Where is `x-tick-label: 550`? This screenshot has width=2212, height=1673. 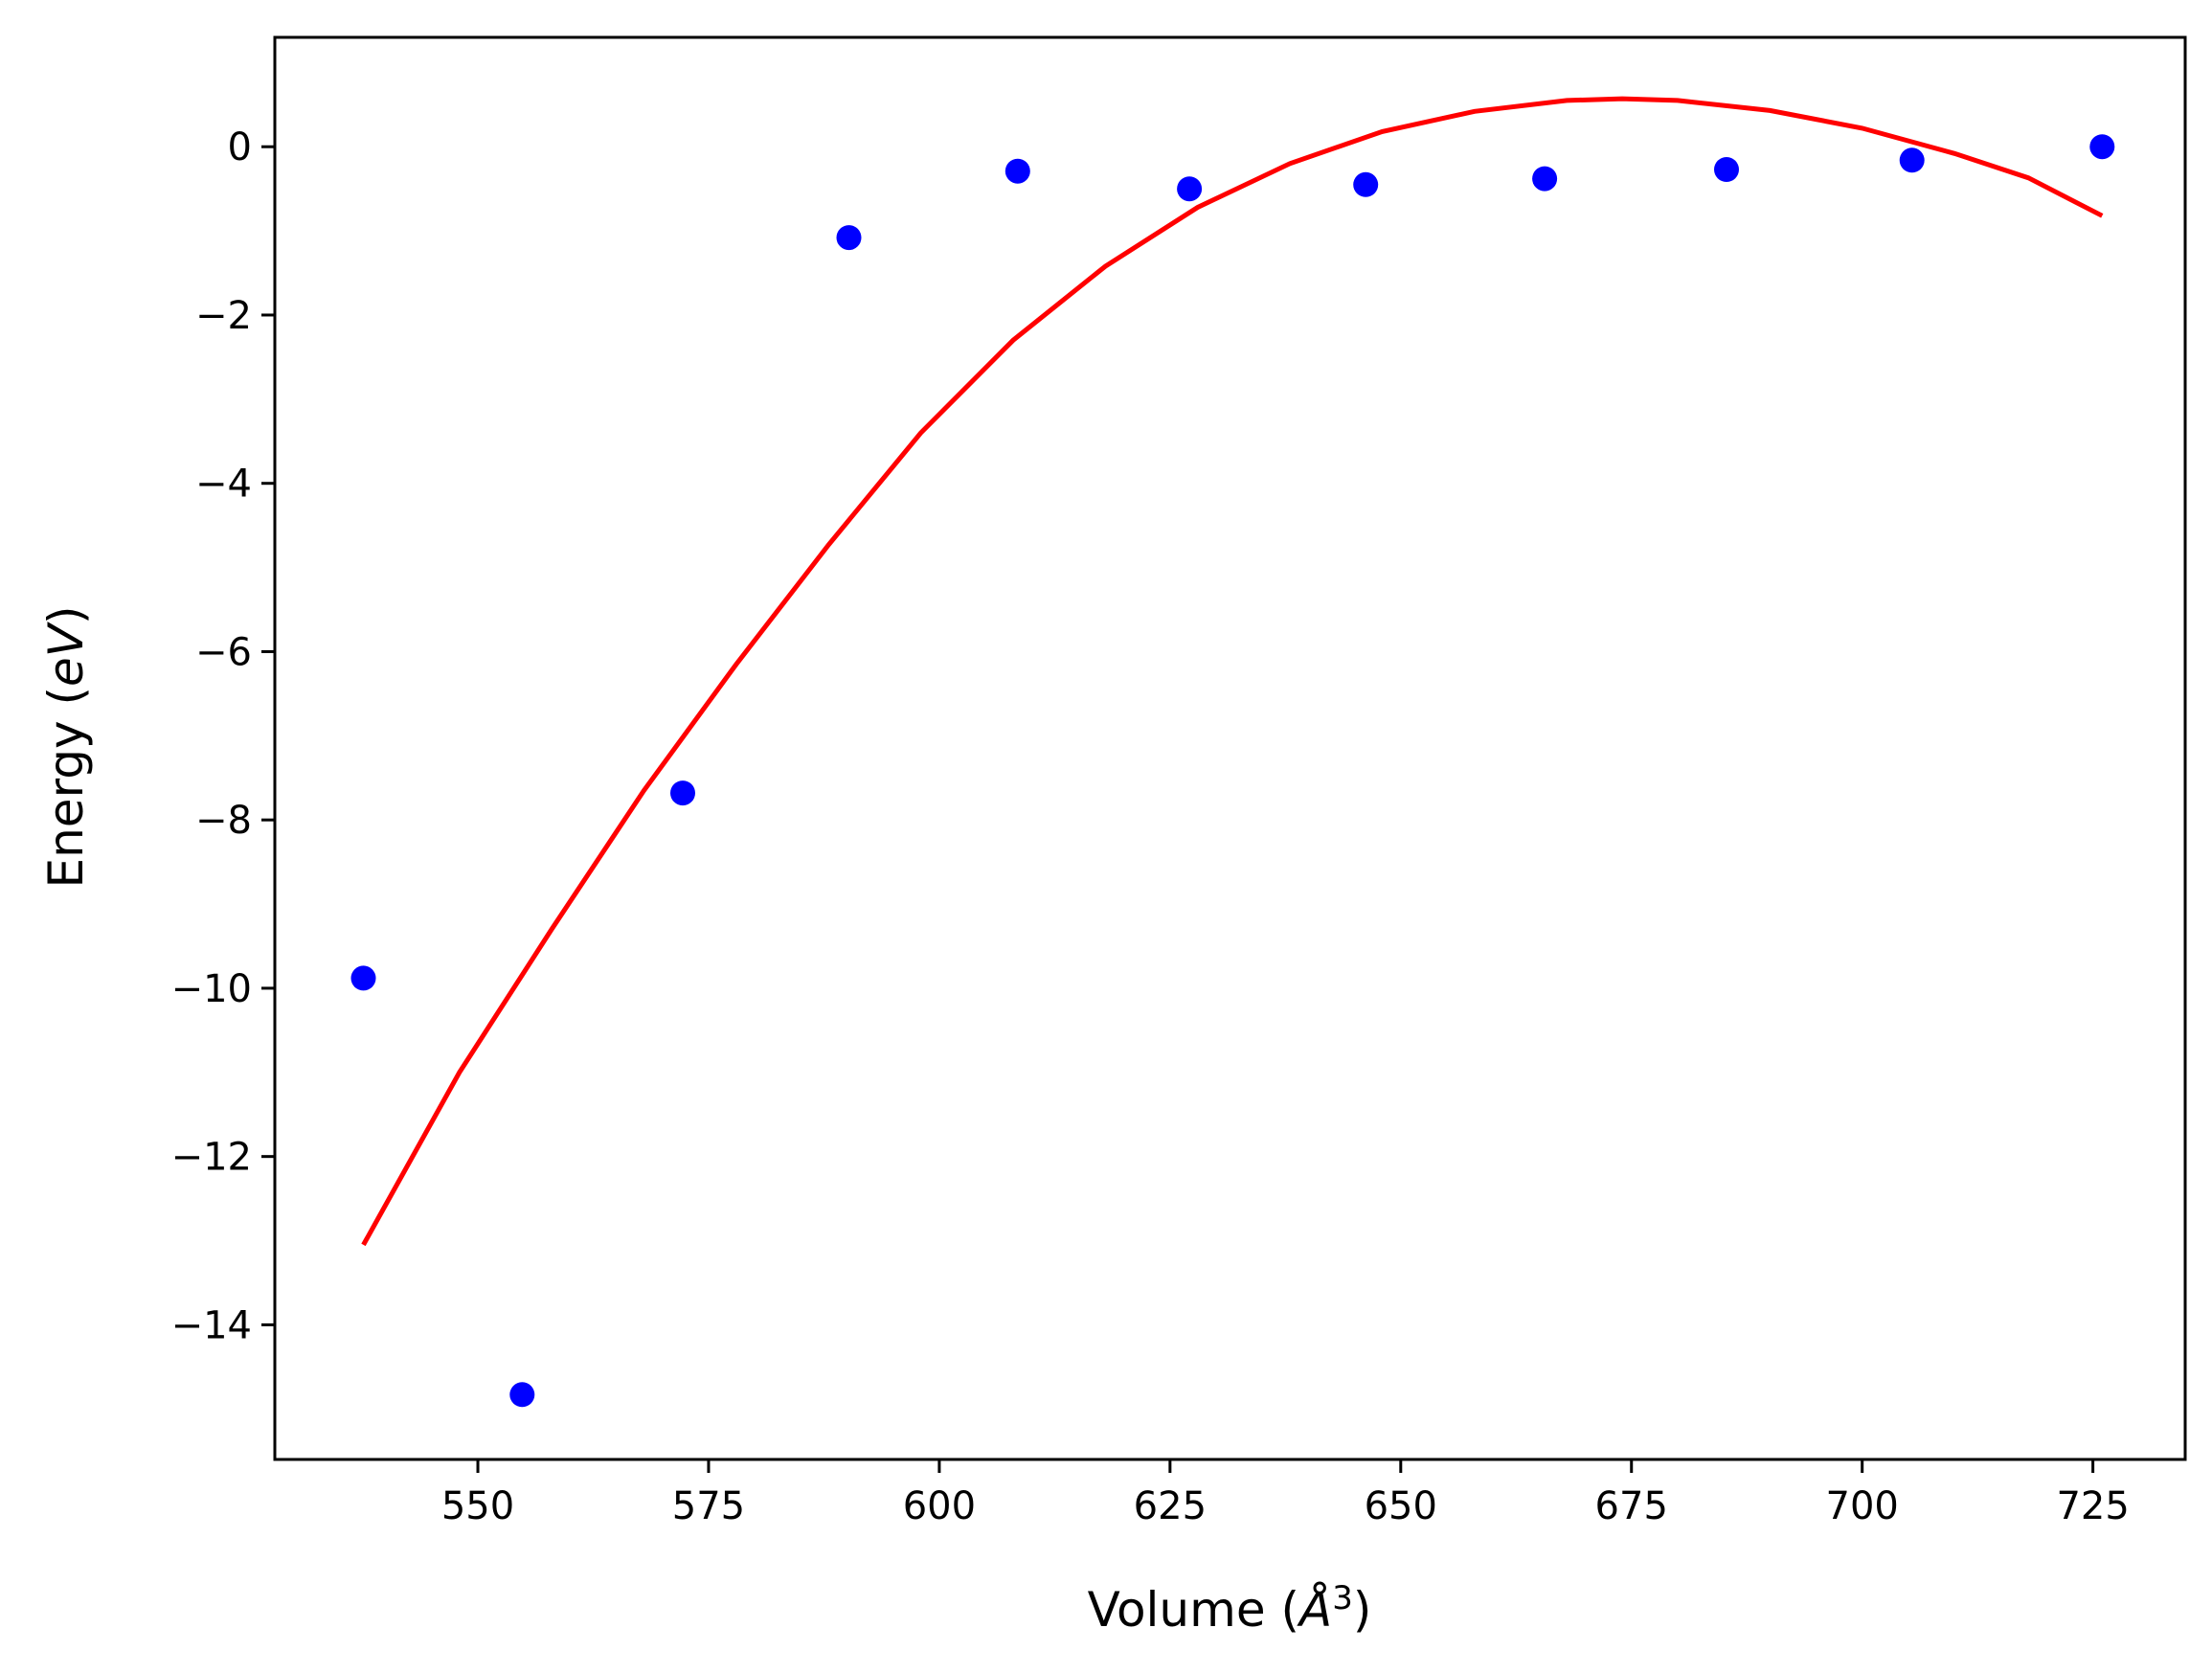 x-tick-label: 550 is located at coordinates (477, 1506).